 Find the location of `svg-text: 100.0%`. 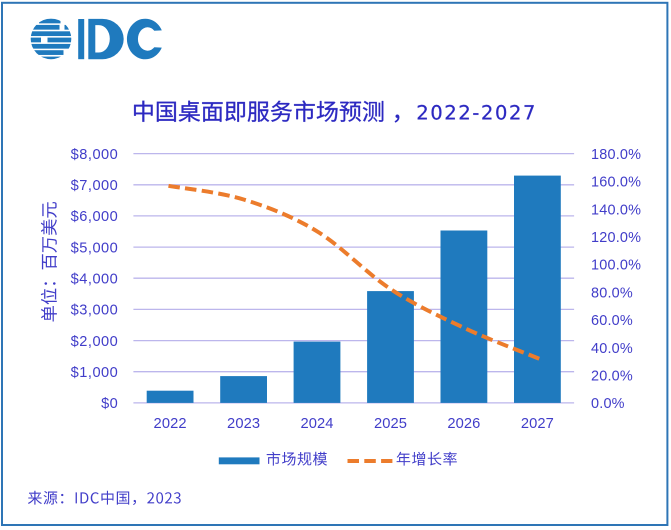

svg-text: 100.0% is located at coordinates (616, 266).